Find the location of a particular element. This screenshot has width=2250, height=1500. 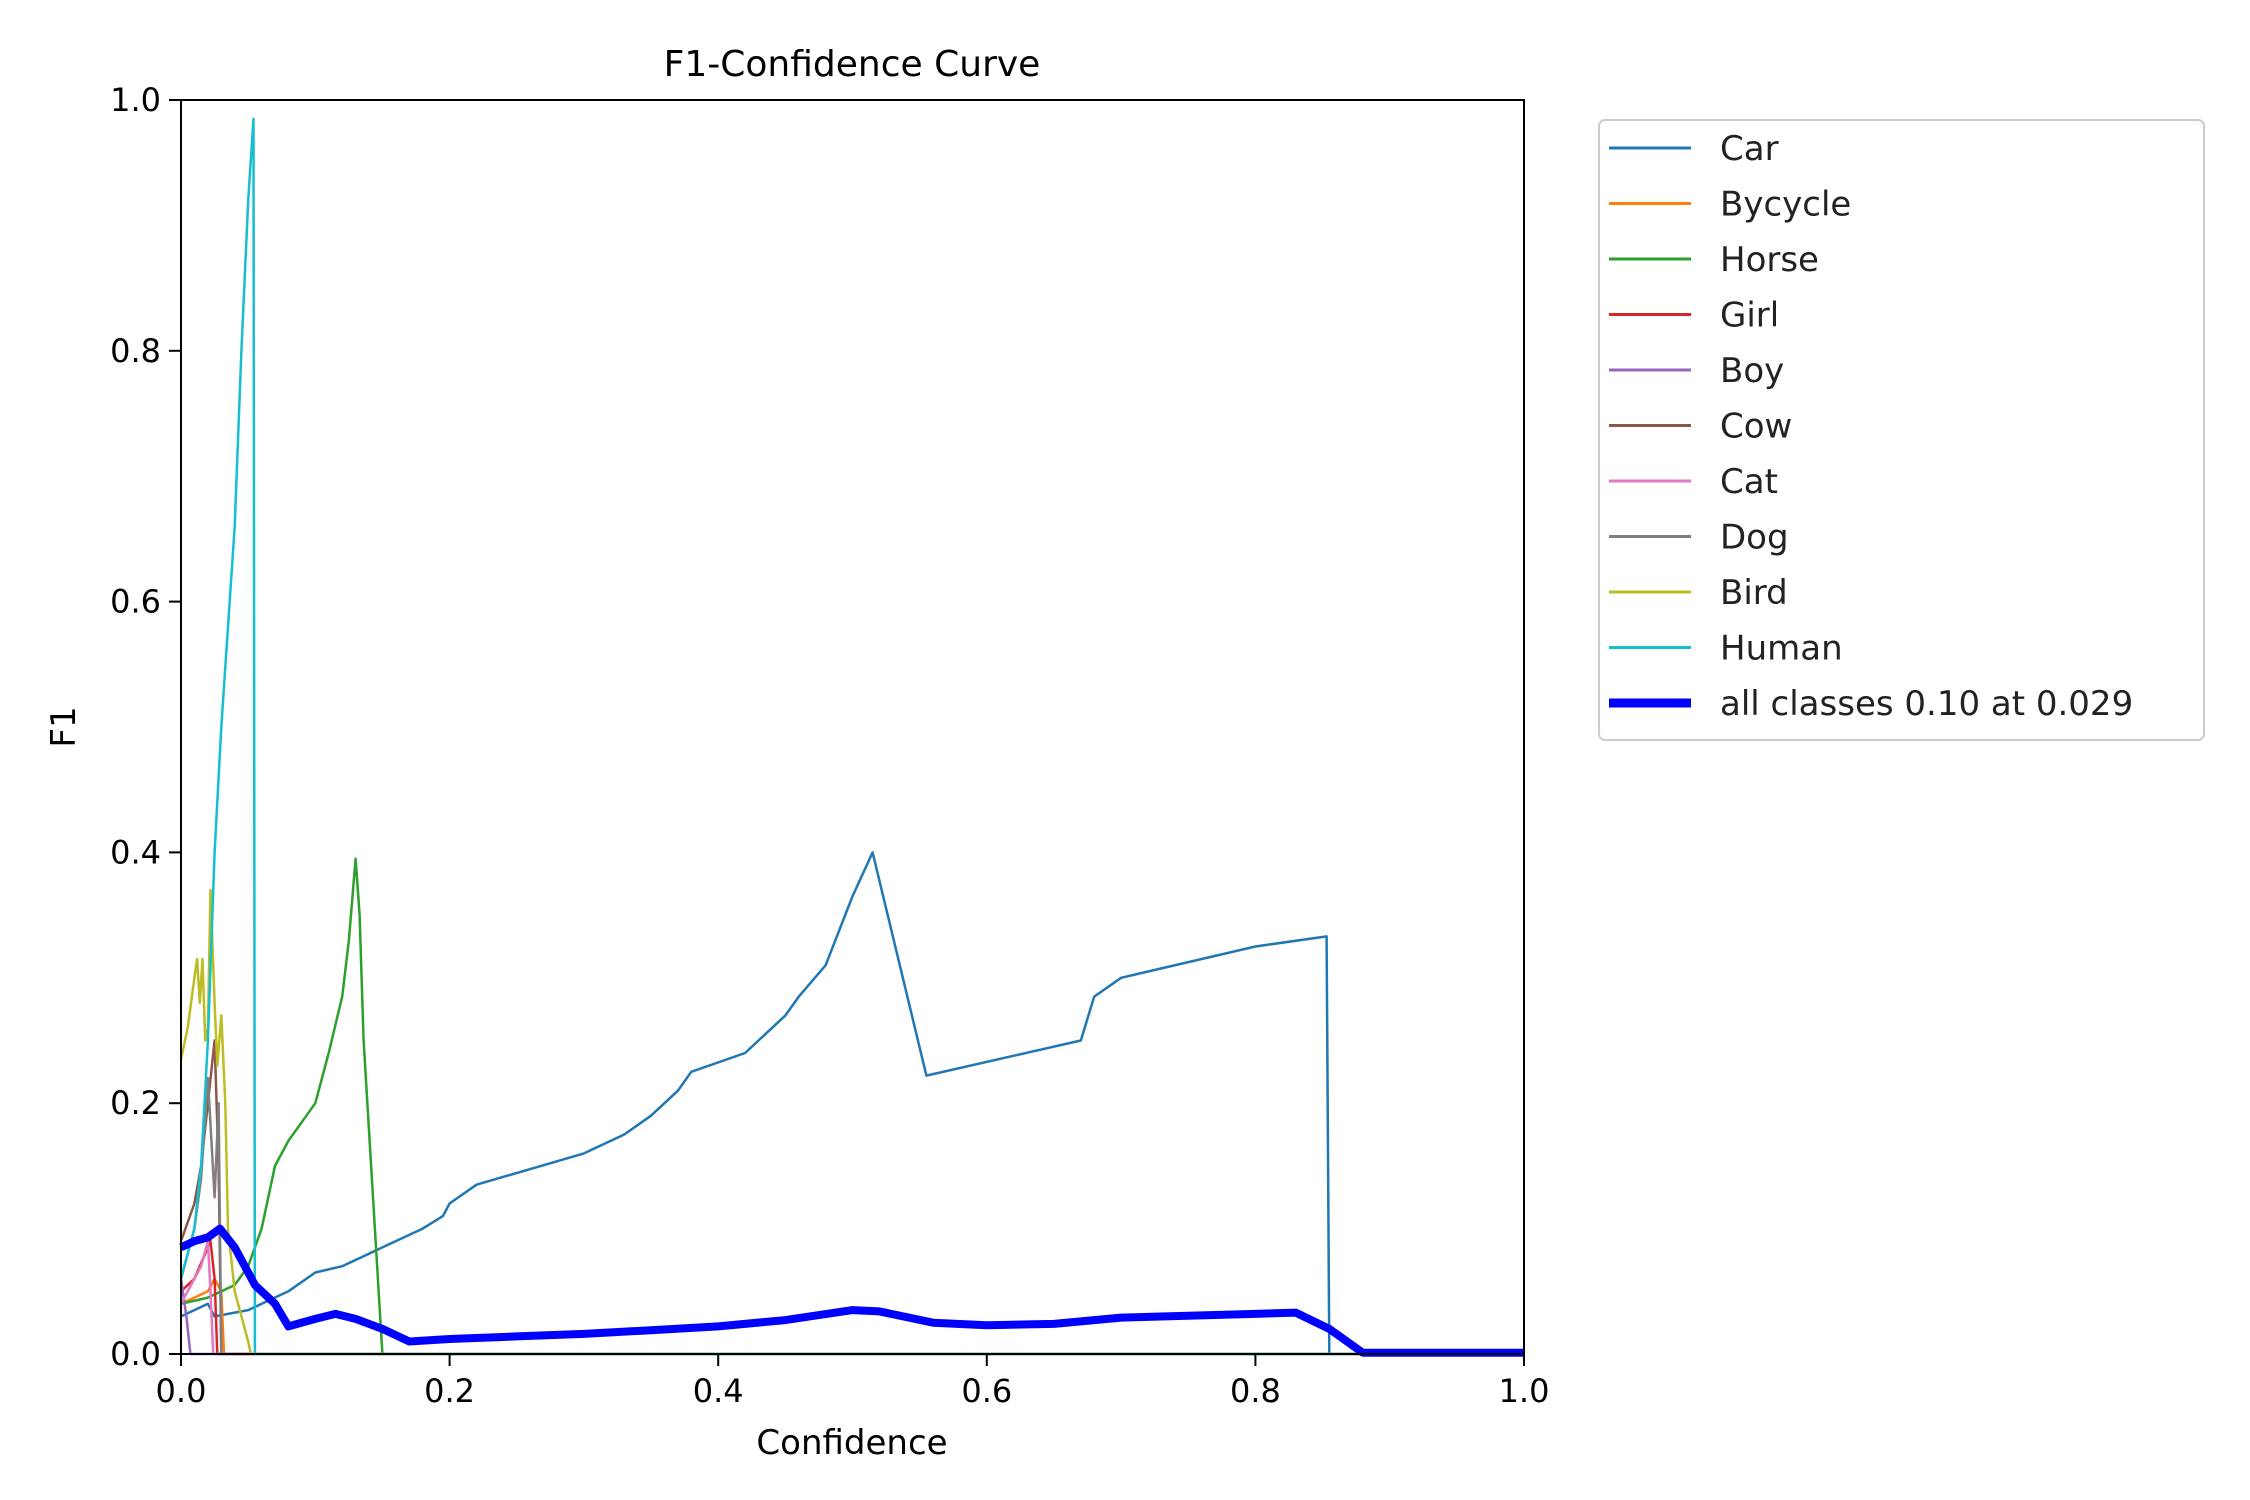

x-tick-label: 0.8 is located at coordinates (1255, 1391).